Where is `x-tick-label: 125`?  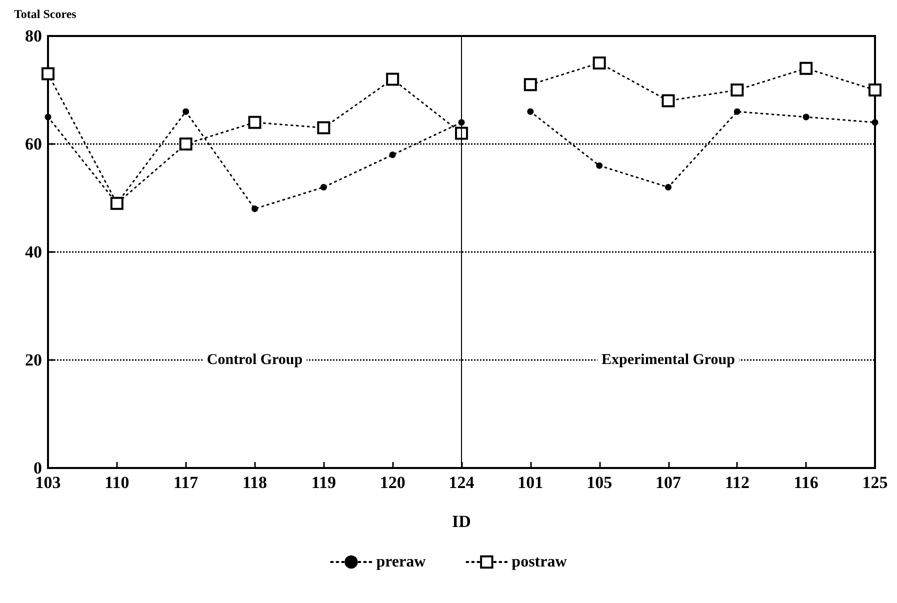
x-tick-label: 125 is located at coordinates (875, 482).